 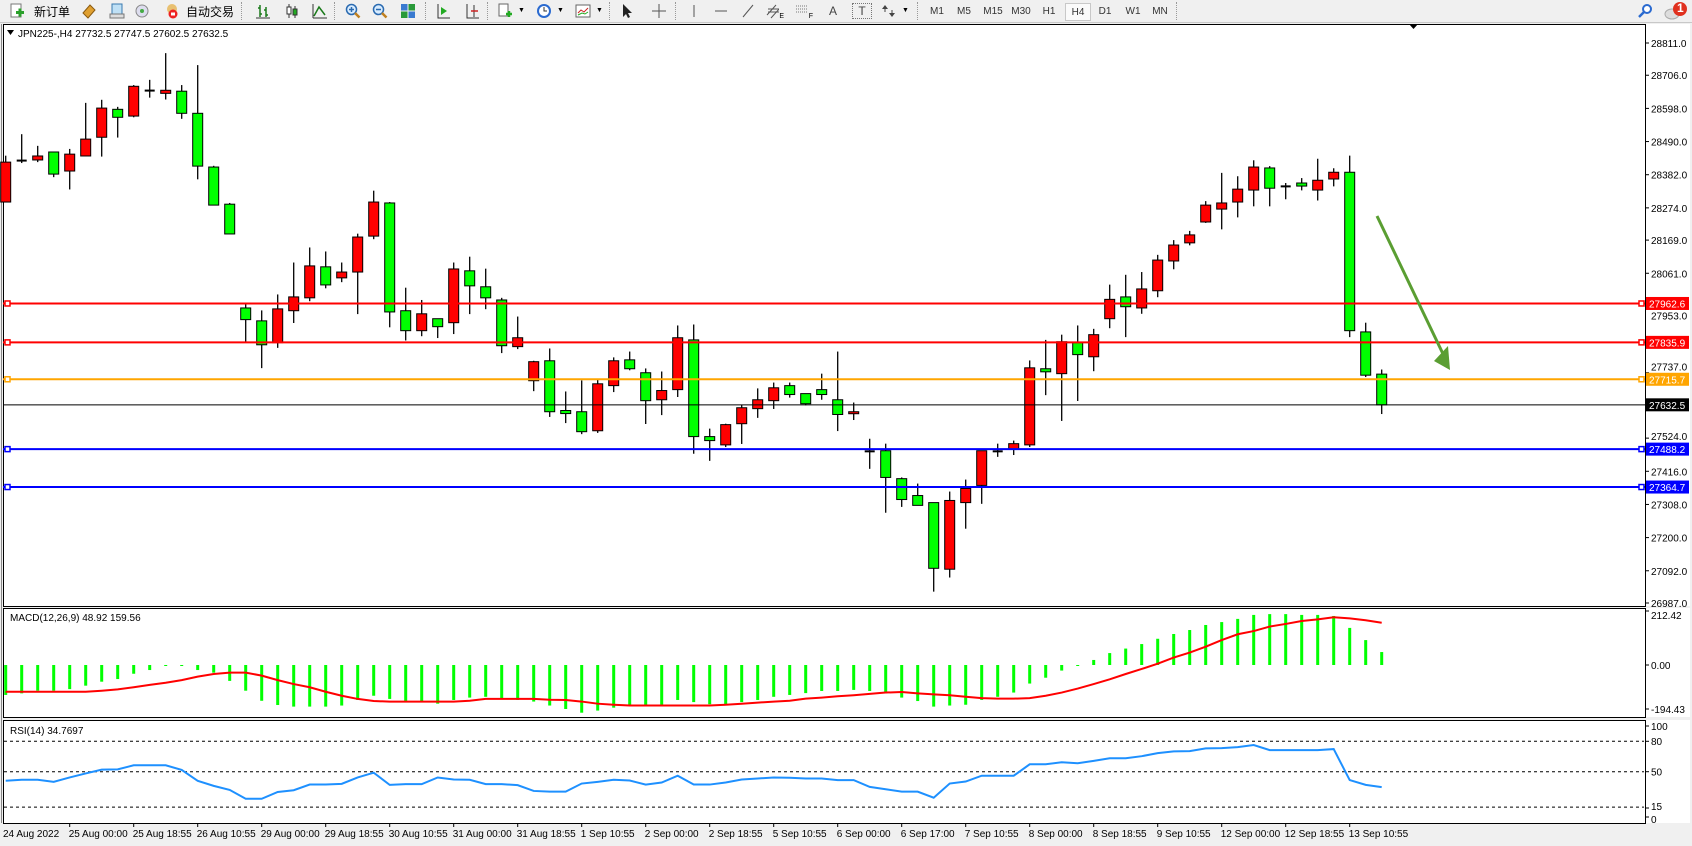 What do you see at coordinates (1133, 11) in the screenshot?
I see `timeframe-w1-button: W1` at bounding box center [1133, 11].